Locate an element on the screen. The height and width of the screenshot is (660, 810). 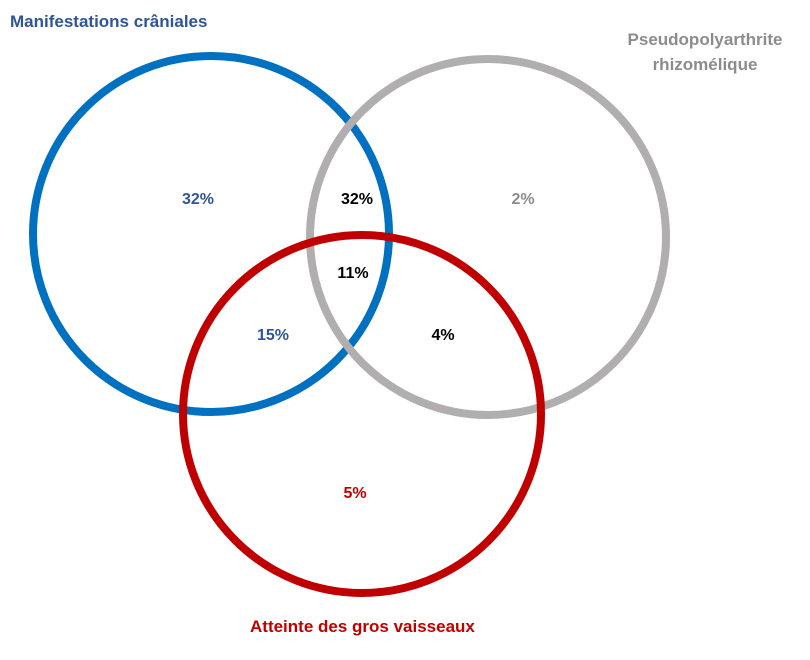
region-all-three: 11% is located at coordinates (353, 273).